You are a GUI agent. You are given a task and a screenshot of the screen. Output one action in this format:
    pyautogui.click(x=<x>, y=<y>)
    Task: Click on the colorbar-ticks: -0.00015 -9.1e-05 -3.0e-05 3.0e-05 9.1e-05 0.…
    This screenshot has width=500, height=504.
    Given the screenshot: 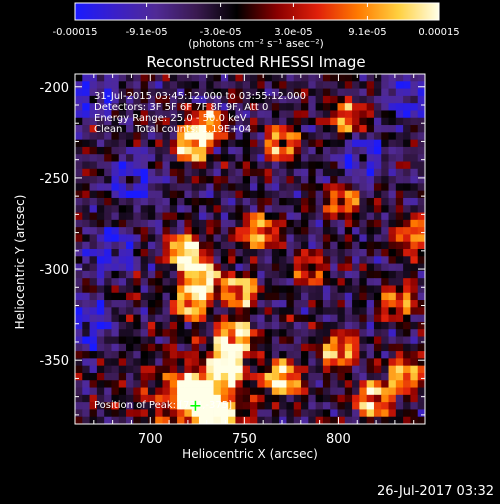 What is the action you would take?
    pyautogui.click(x=256, y=20)
    